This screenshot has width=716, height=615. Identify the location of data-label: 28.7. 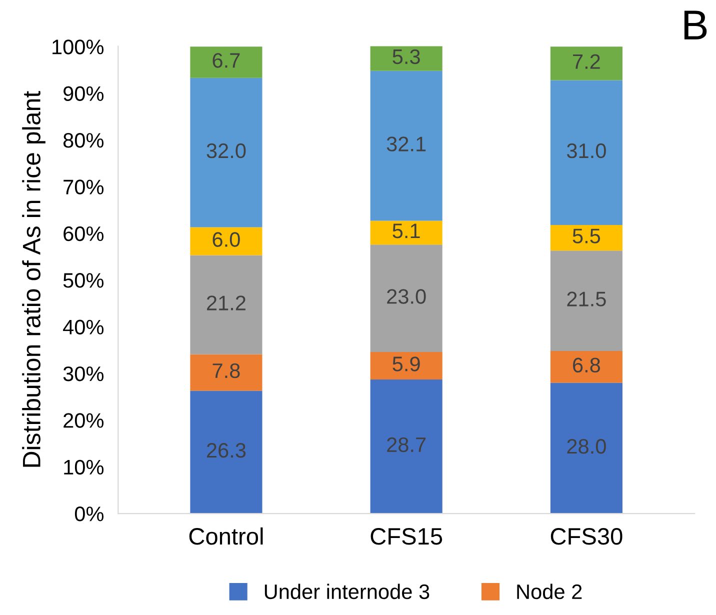
(406, 444).